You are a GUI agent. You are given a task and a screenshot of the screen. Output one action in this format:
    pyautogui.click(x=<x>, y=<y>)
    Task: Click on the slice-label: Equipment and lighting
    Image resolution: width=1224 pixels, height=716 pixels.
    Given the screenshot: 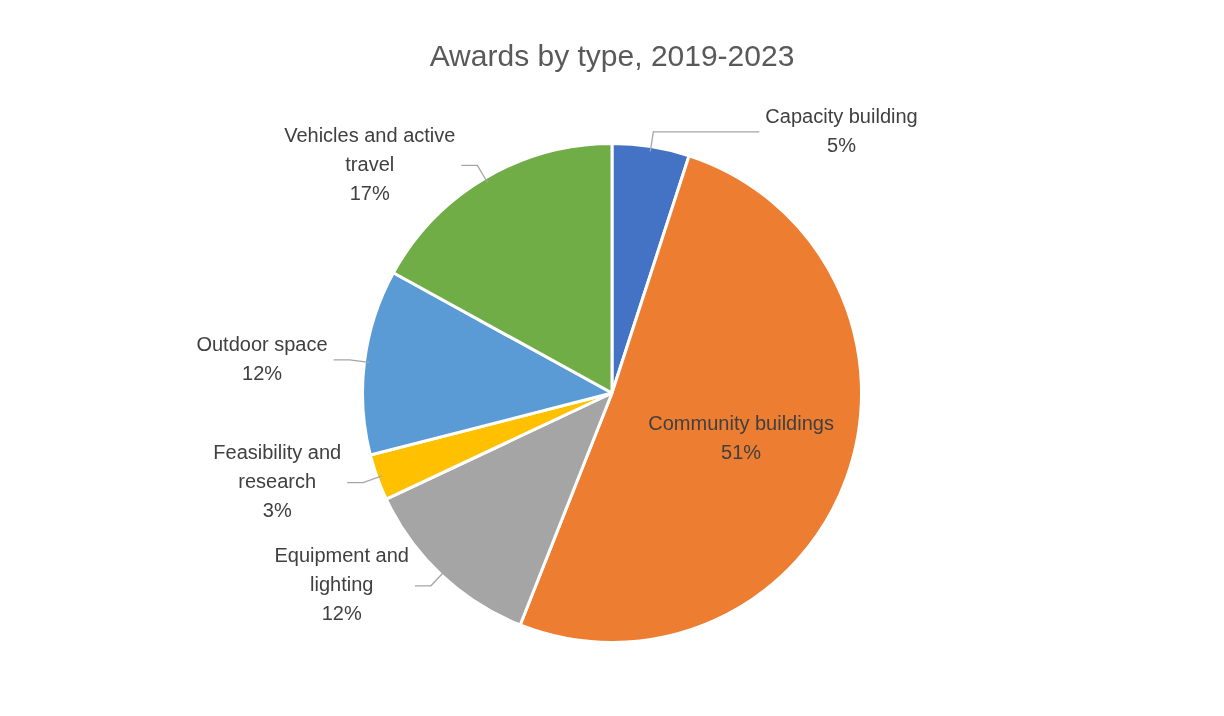 What is the action you would take?
    pyautogui.click(x=341, y=570)
    